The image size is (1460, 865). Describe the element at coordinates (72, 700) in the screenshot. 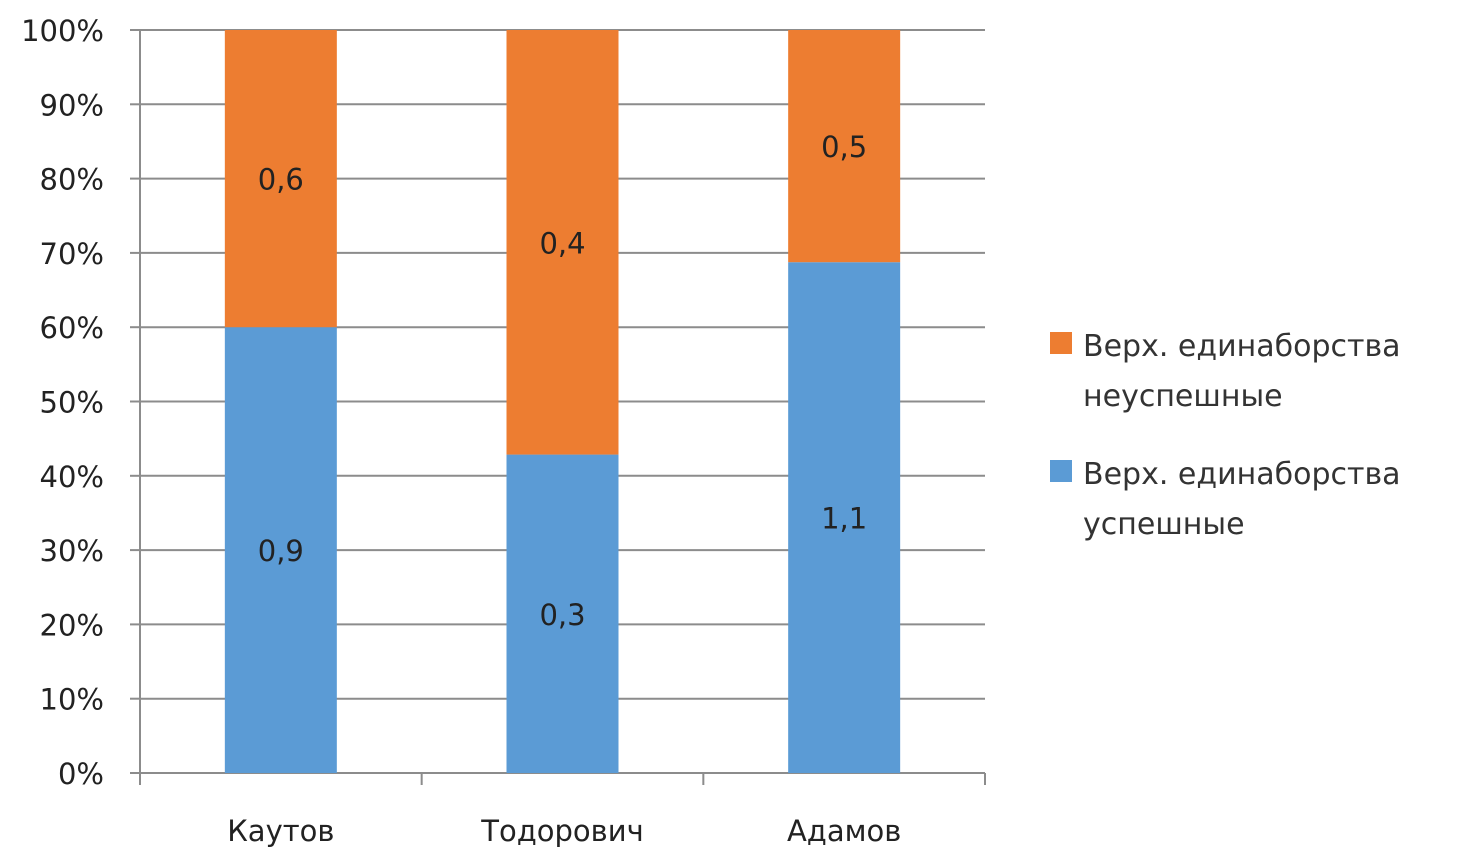

I see `y-tick-label: 10%` at that location.